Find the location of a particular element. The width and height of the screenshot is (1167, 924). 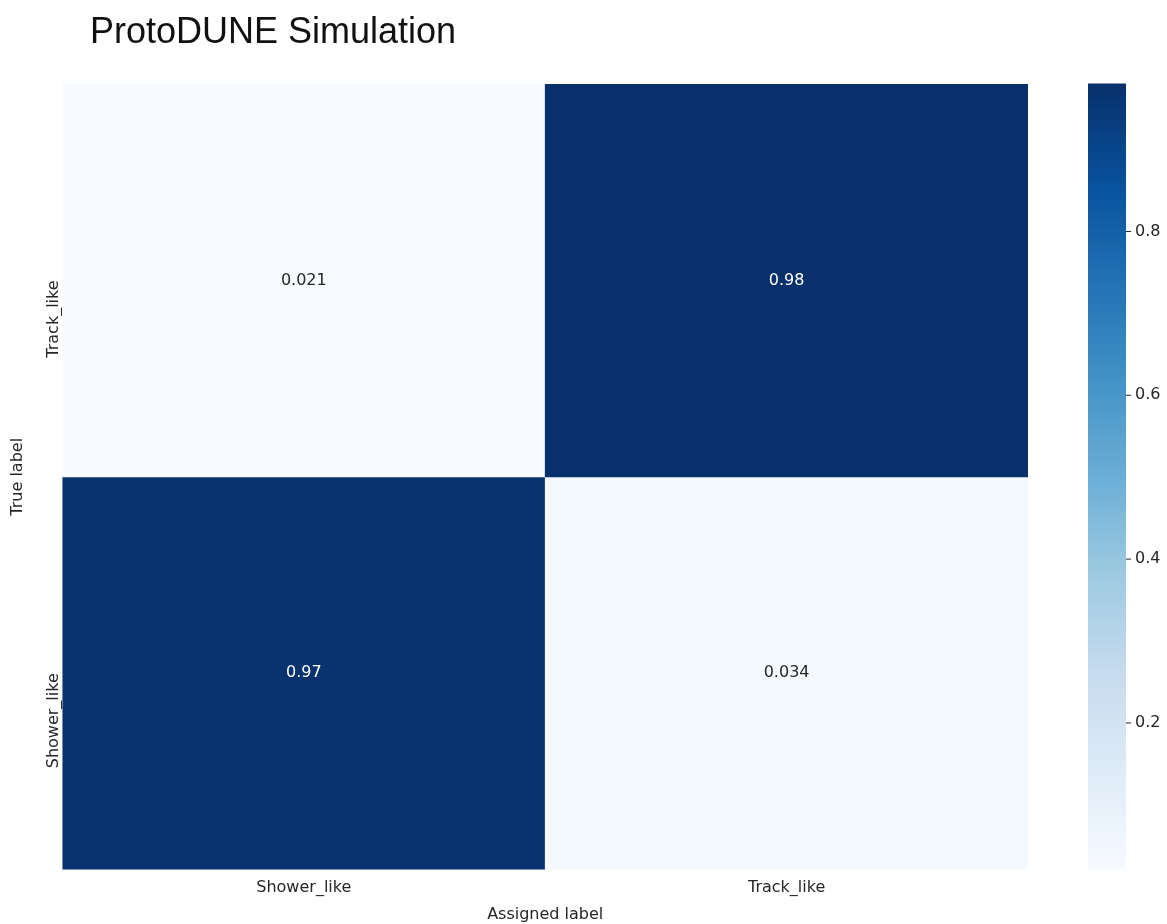

data-label: 0.034 is located at coordinates (786, 672).